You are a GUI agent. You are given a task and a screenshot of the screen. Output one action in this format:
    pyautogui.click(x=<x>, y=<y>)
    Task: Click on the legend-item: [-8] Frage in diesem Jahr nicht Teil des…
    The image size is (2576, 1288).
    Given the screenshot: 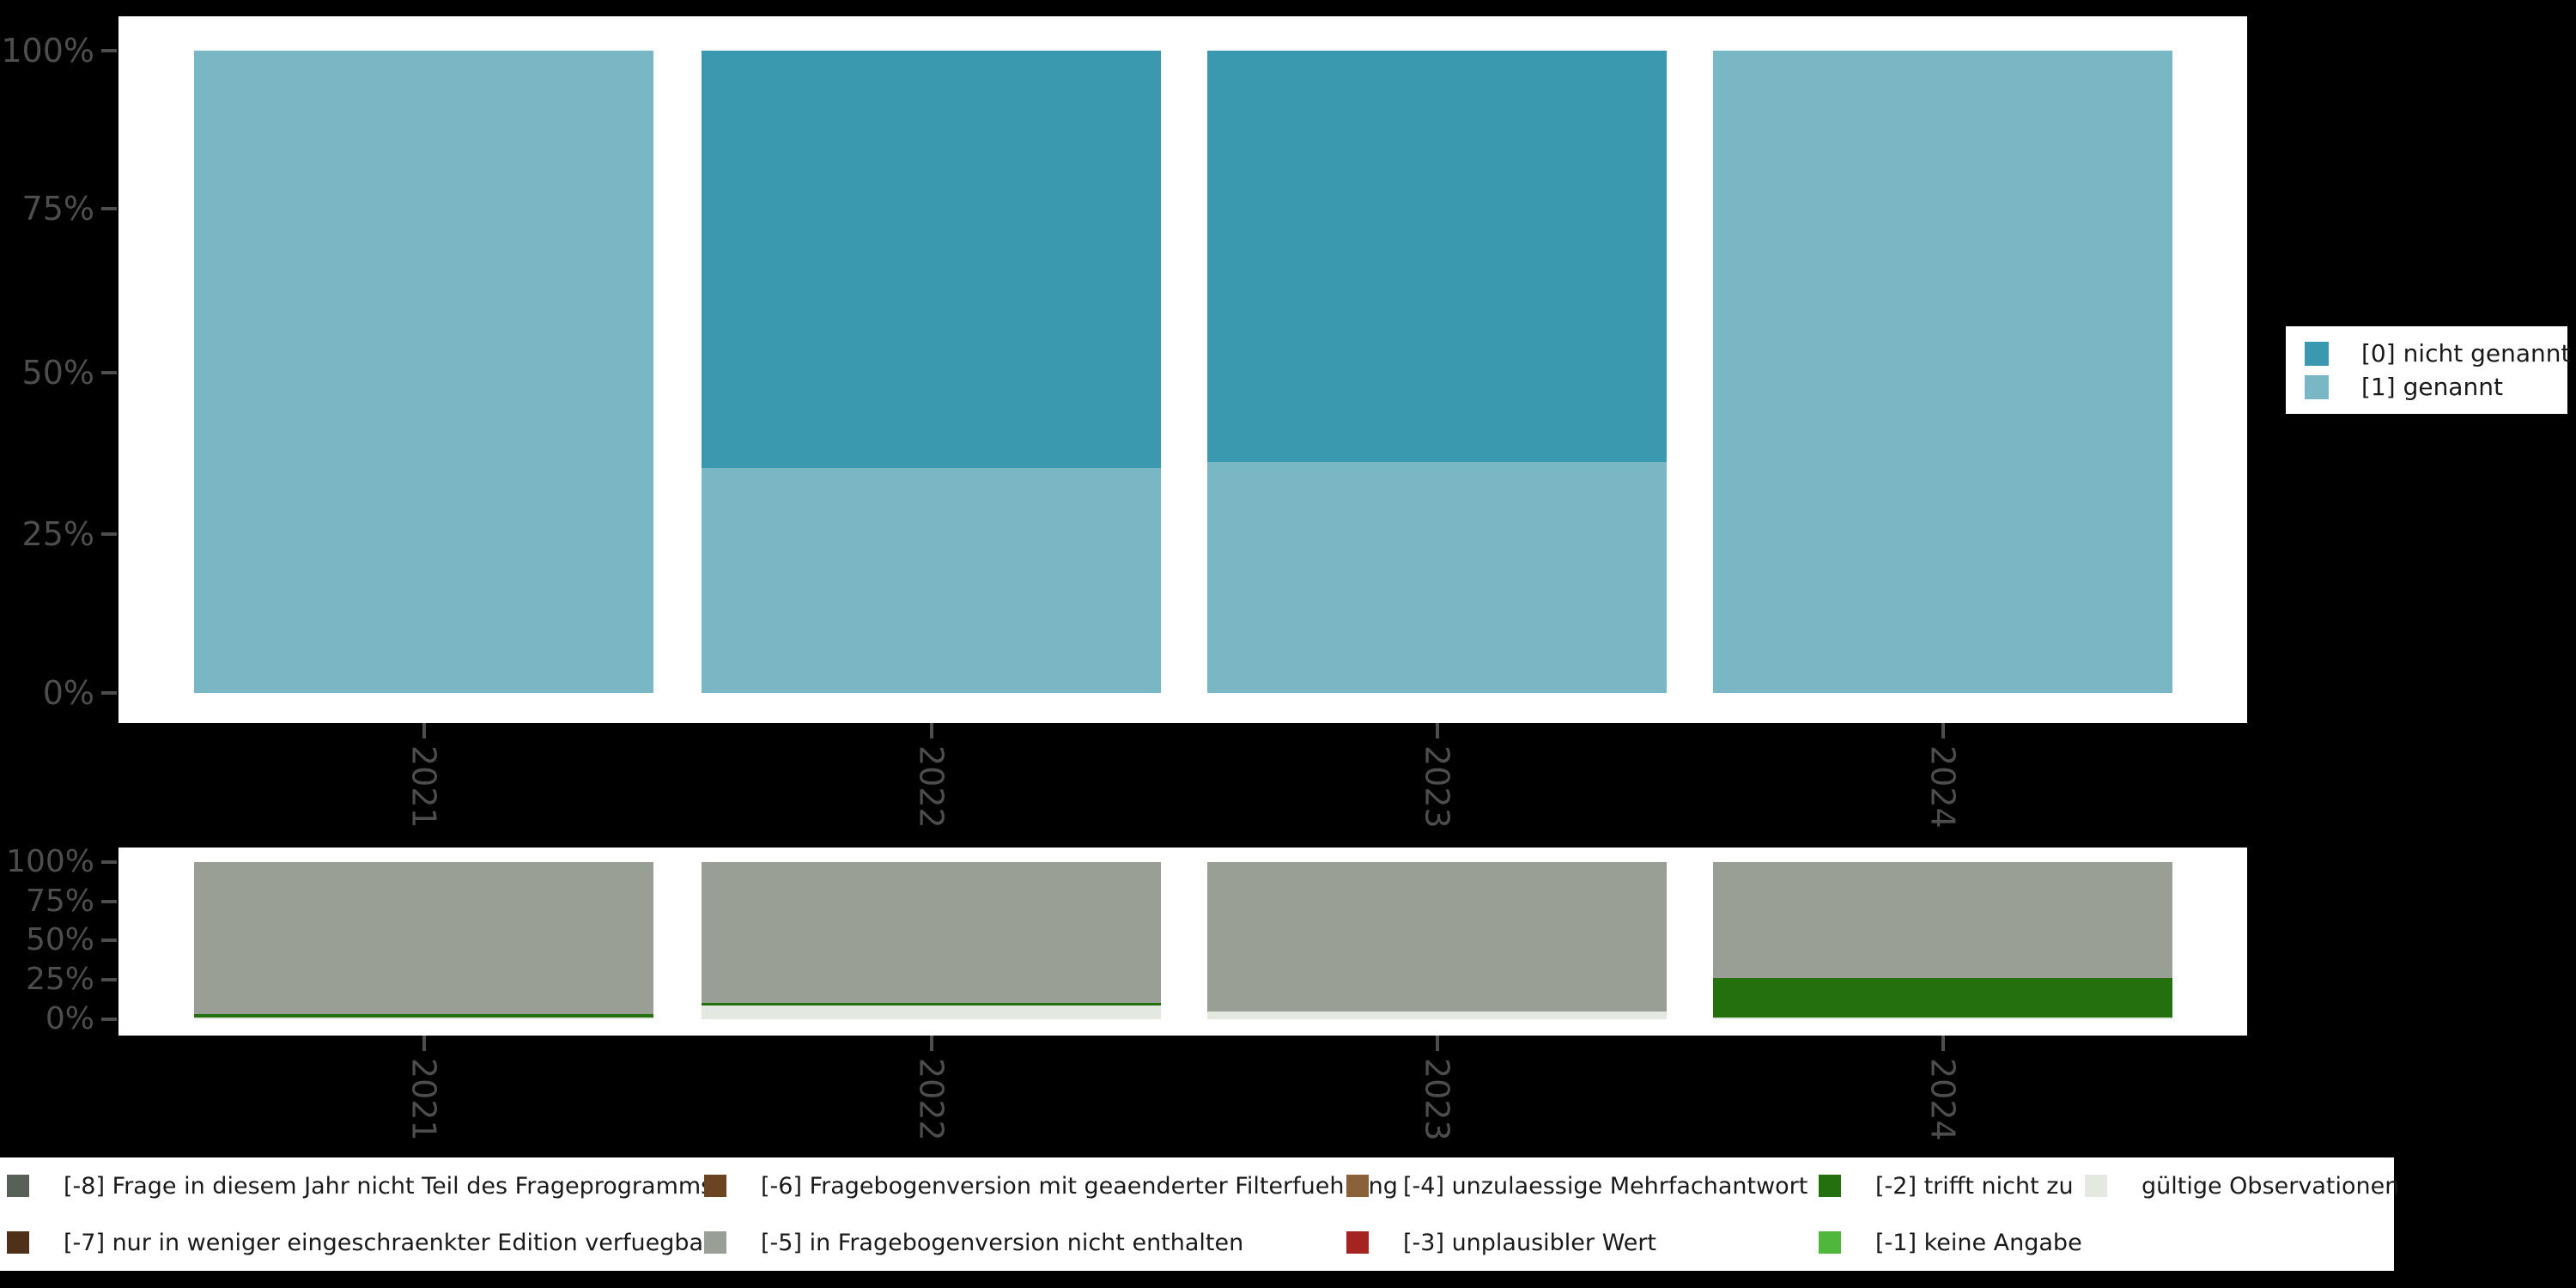 What is the action you would take?
    pyautogui.click(x=356, y=1186)
    